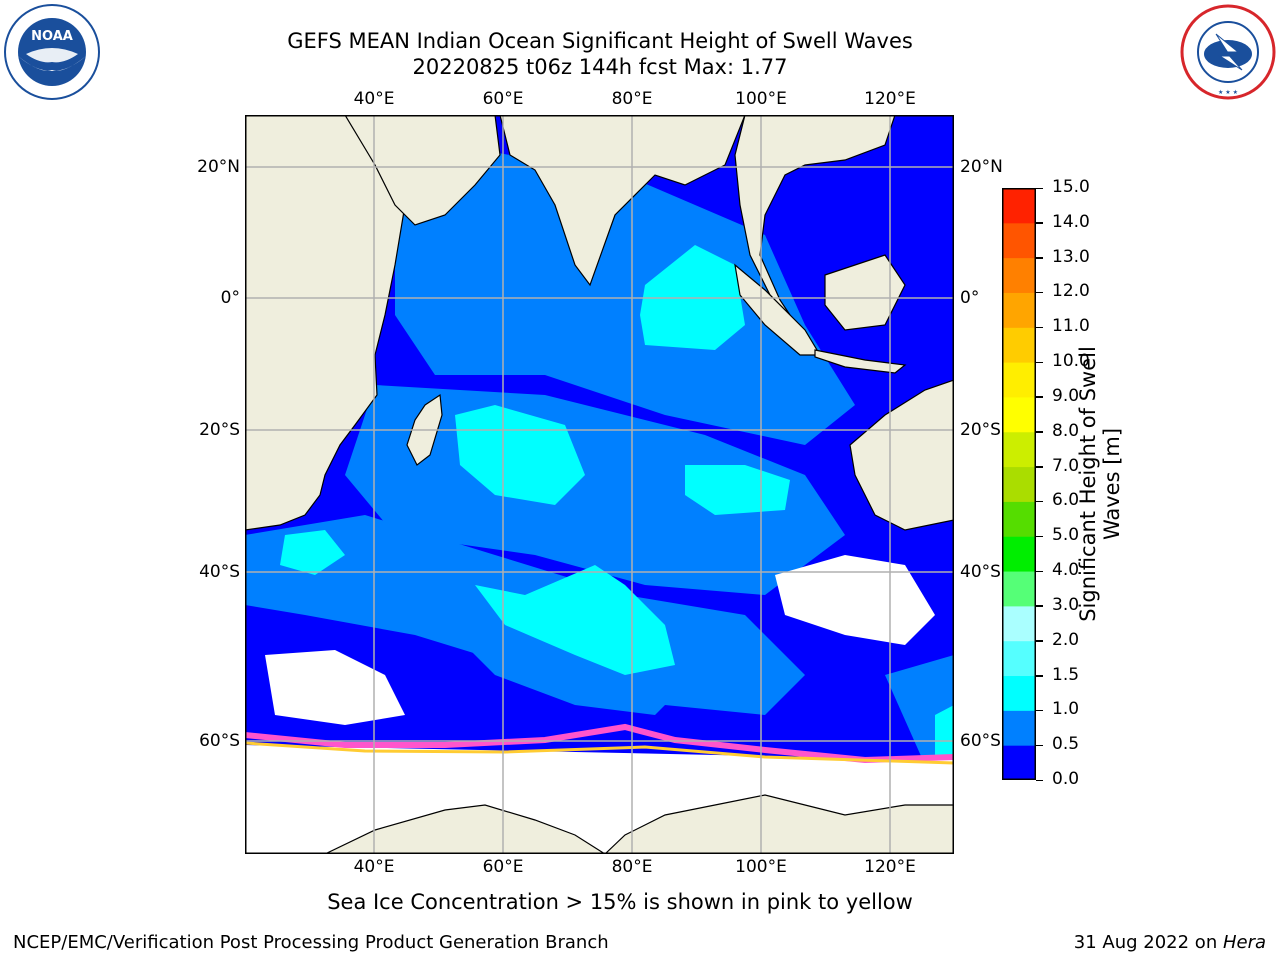  I want to click on sea-ice-edge, so click(599, 743).